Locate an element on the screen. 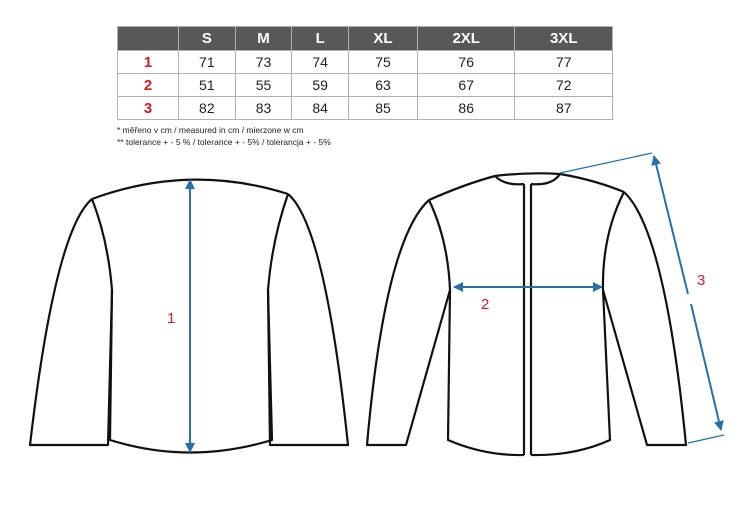 This screenshot has height=510, width=750. size-header-row: S M L XL 2XL 3XL is located at coordinates (365, 38).